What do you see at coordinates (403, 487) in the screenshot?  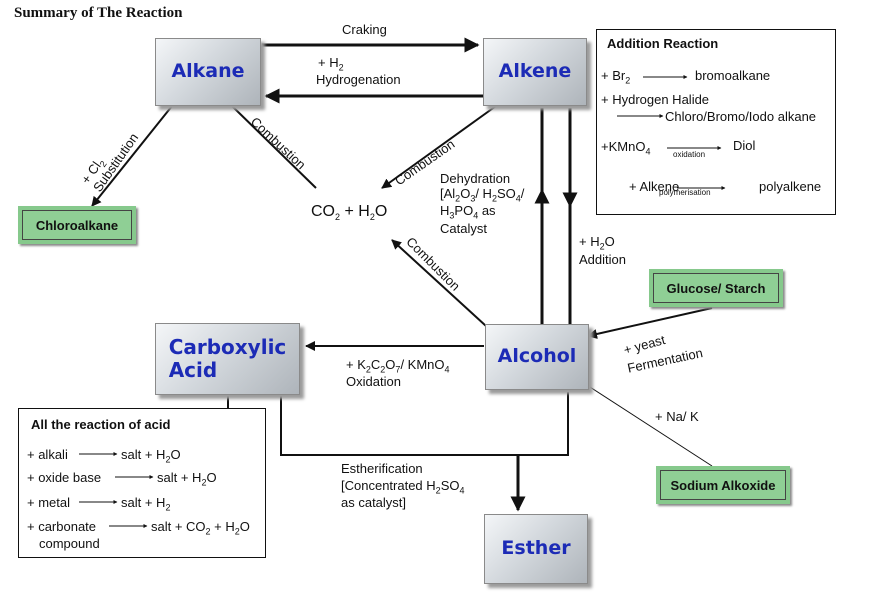 I see `esterification-label-2: [Concentrated H2SO4` at bounding box center [403, 487].